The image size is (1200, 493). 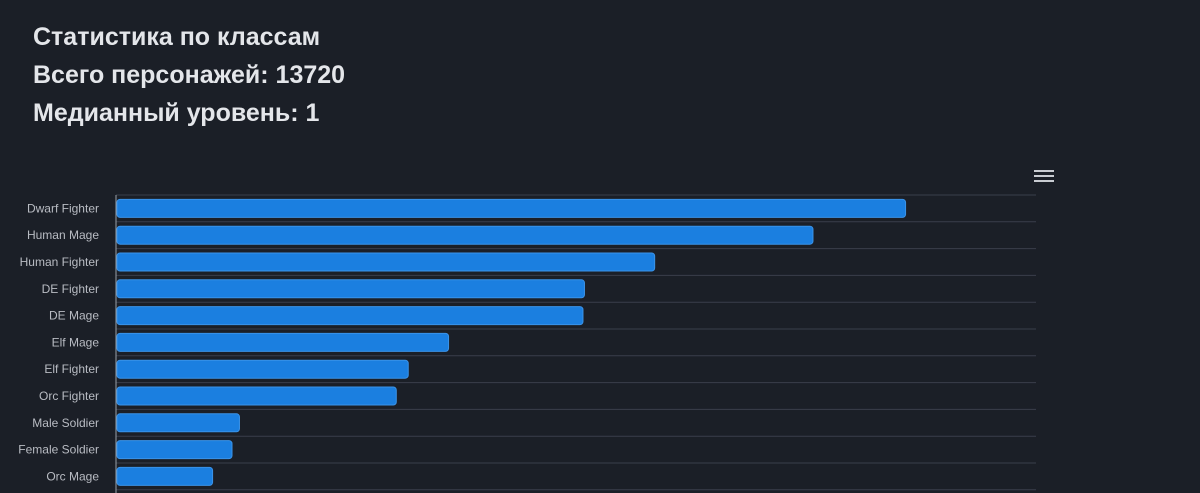 I want to click on category-label: Elf Mage, so click(x=76, y=342).